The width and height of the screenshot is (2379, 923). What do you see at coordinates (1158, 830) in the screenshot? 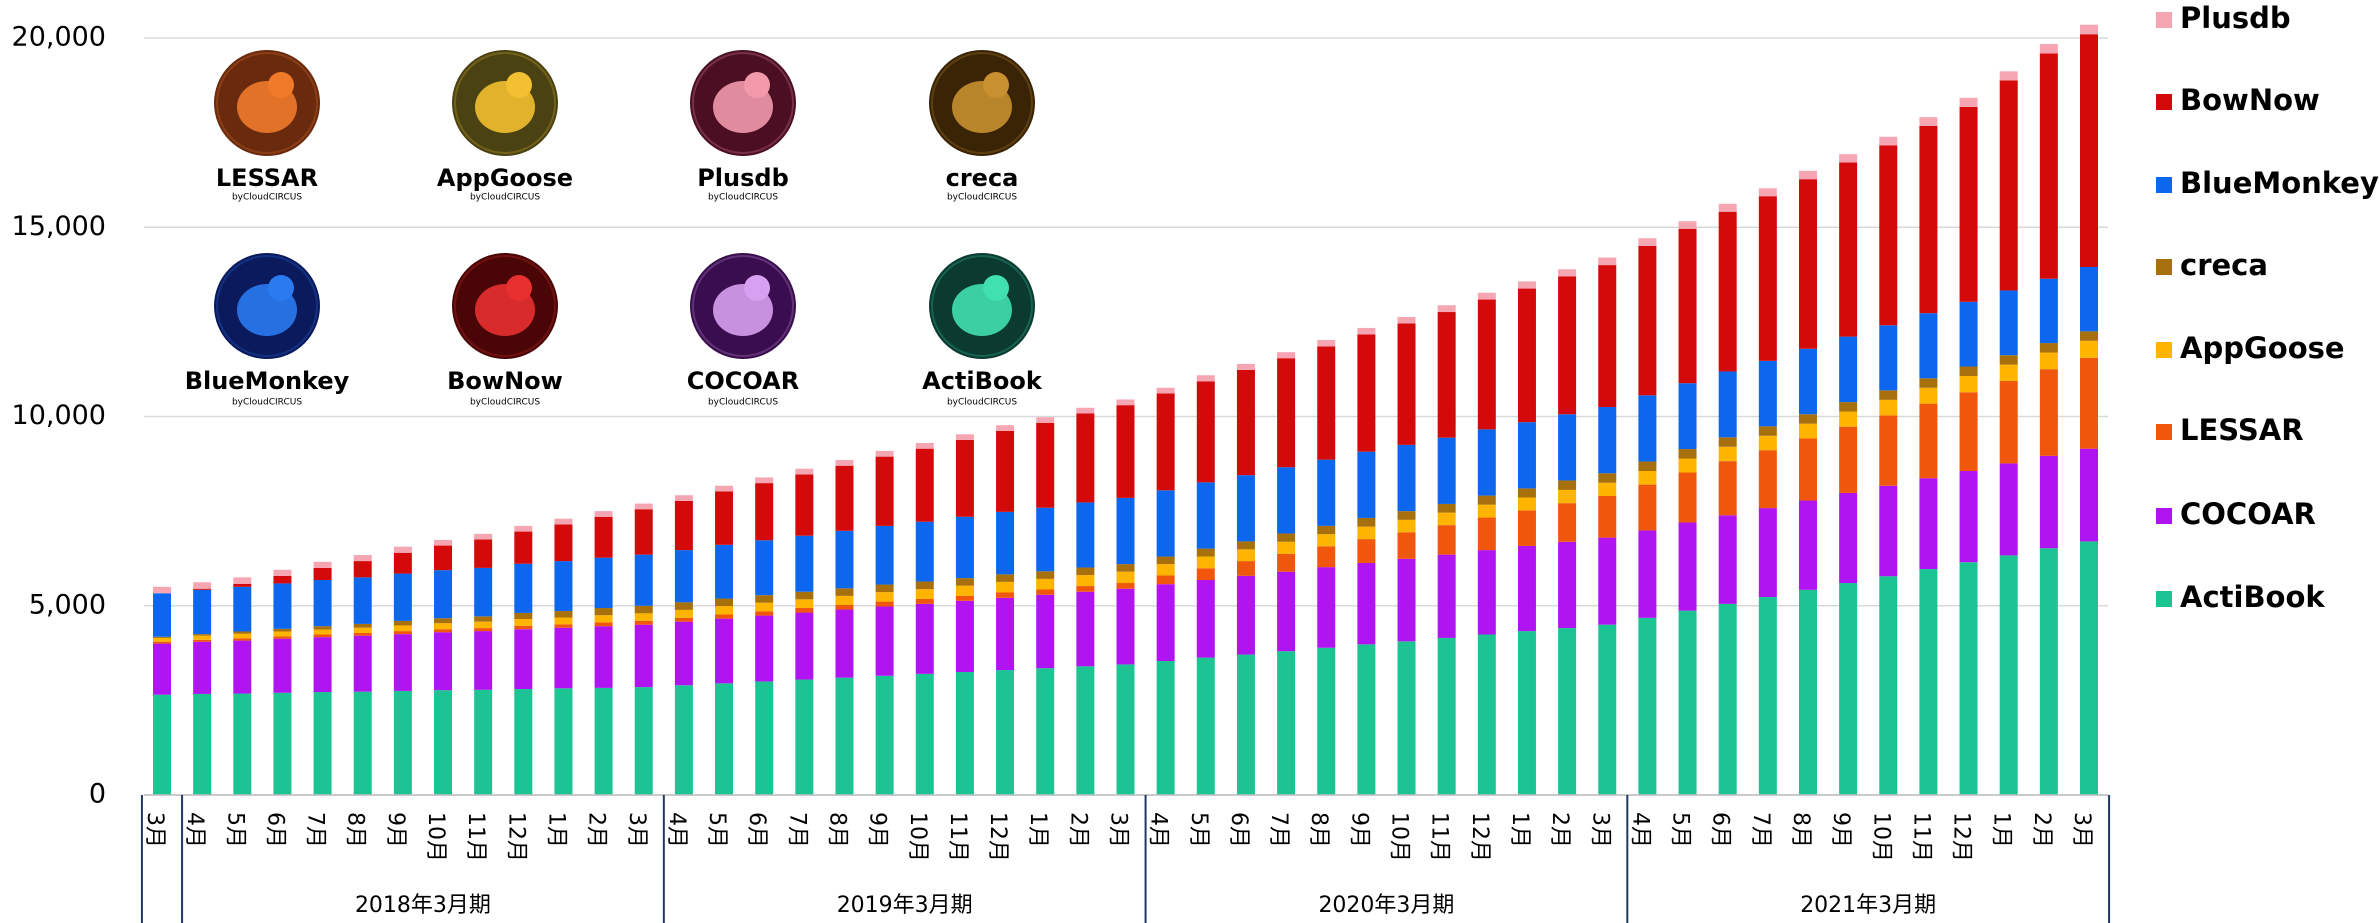
I see `x-tick-label: 4月` at bounding box center [1158, 830].